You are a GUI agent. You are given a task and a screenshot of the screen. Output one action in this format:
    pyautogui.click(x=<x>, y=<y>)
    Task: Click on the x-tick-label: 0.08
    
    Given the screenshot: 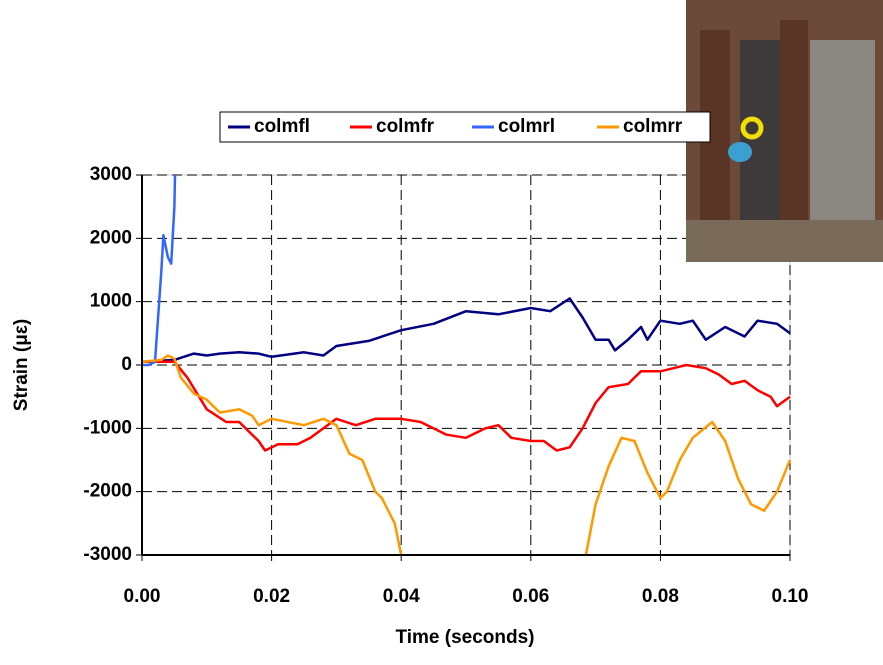 What is the action you would take?
    pyautogui.click(x=660, y=596)
    